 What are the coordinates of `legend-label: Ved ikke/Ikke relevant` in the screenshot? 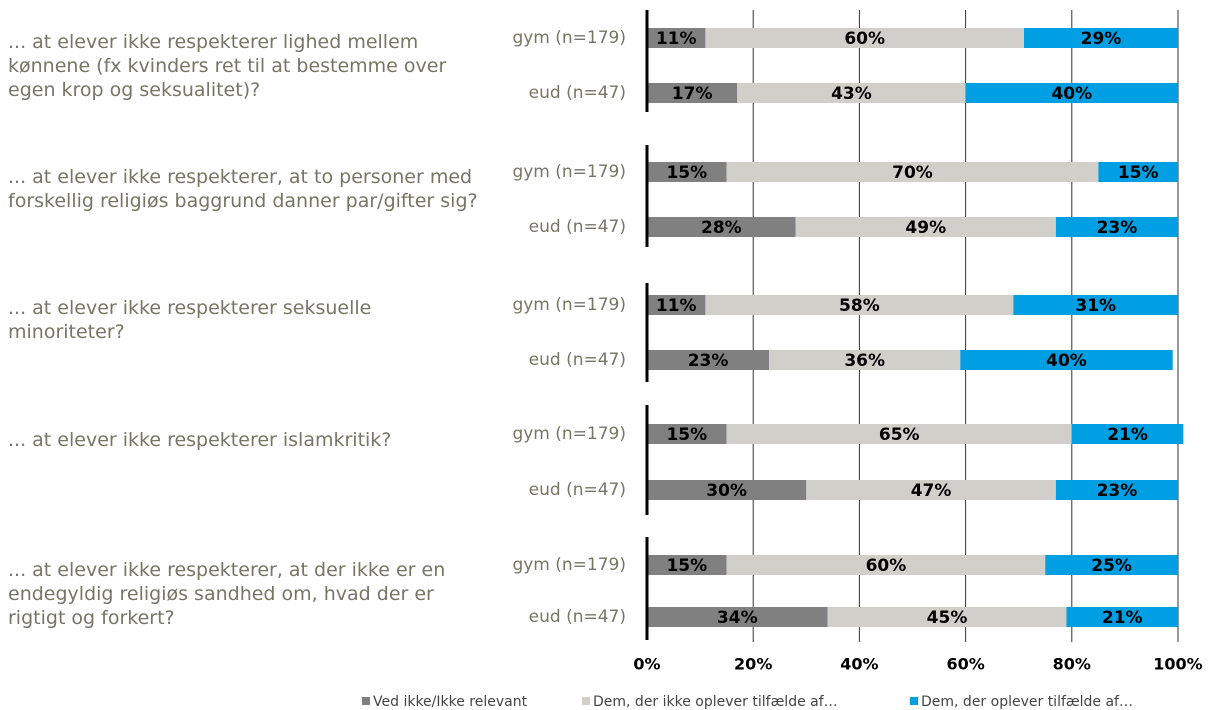 It's located at (450, 702).